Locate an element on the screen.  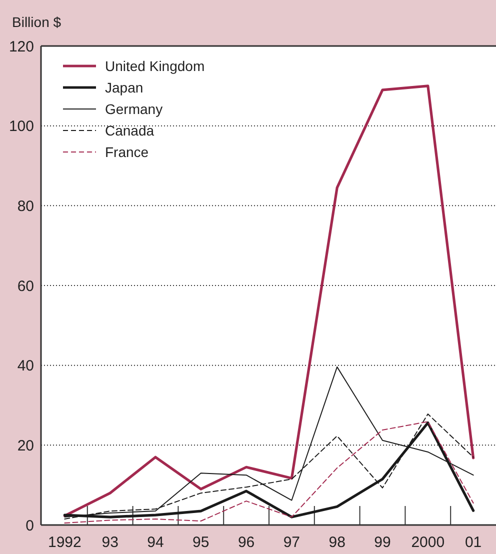
x-tick-label: 2000 is located at coordinates (428, 542).